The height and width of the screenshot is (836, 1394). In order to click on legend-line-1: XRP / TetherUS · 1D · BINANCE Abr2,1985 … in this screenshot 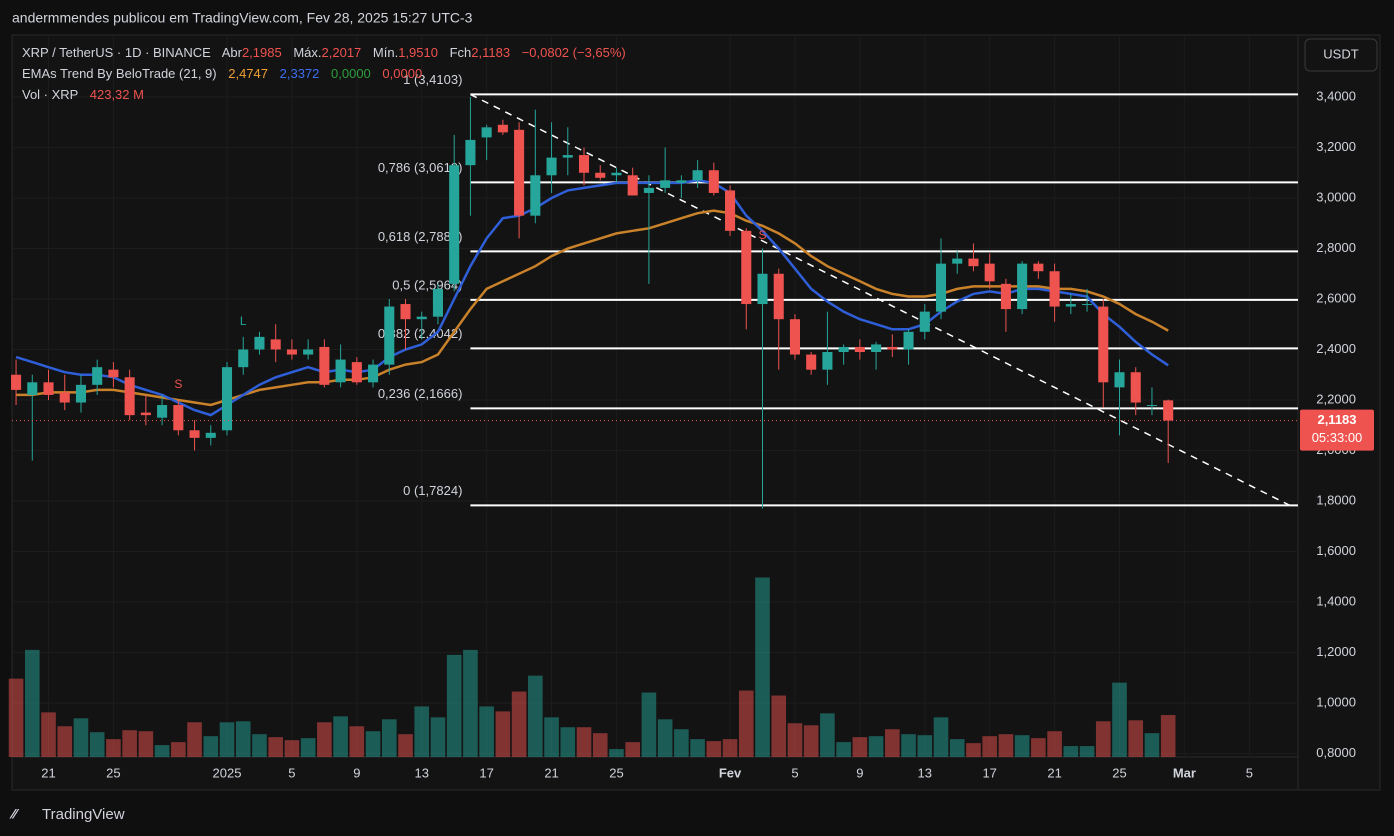, I will do `click(324, 52)`.